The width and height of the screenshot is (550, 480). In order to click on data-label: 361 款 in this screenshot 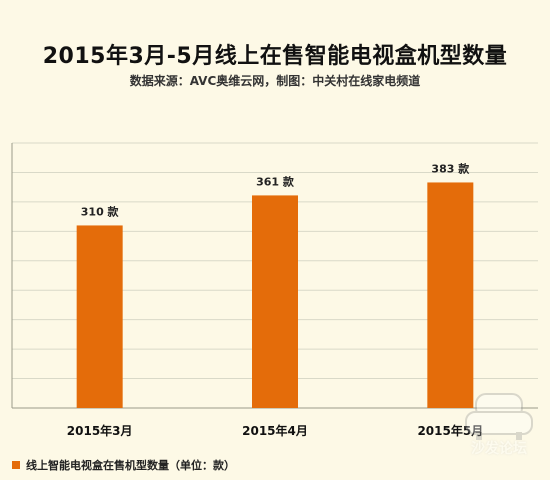, I will do `click(275, 181)`.